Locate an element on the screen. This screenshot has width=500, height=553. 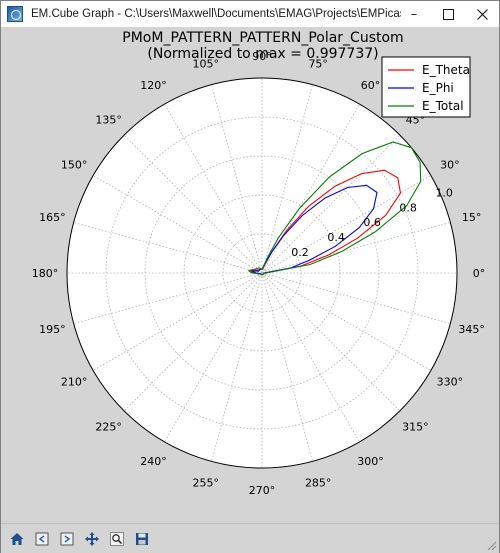
legend-box is located at coordinates (426, 87).